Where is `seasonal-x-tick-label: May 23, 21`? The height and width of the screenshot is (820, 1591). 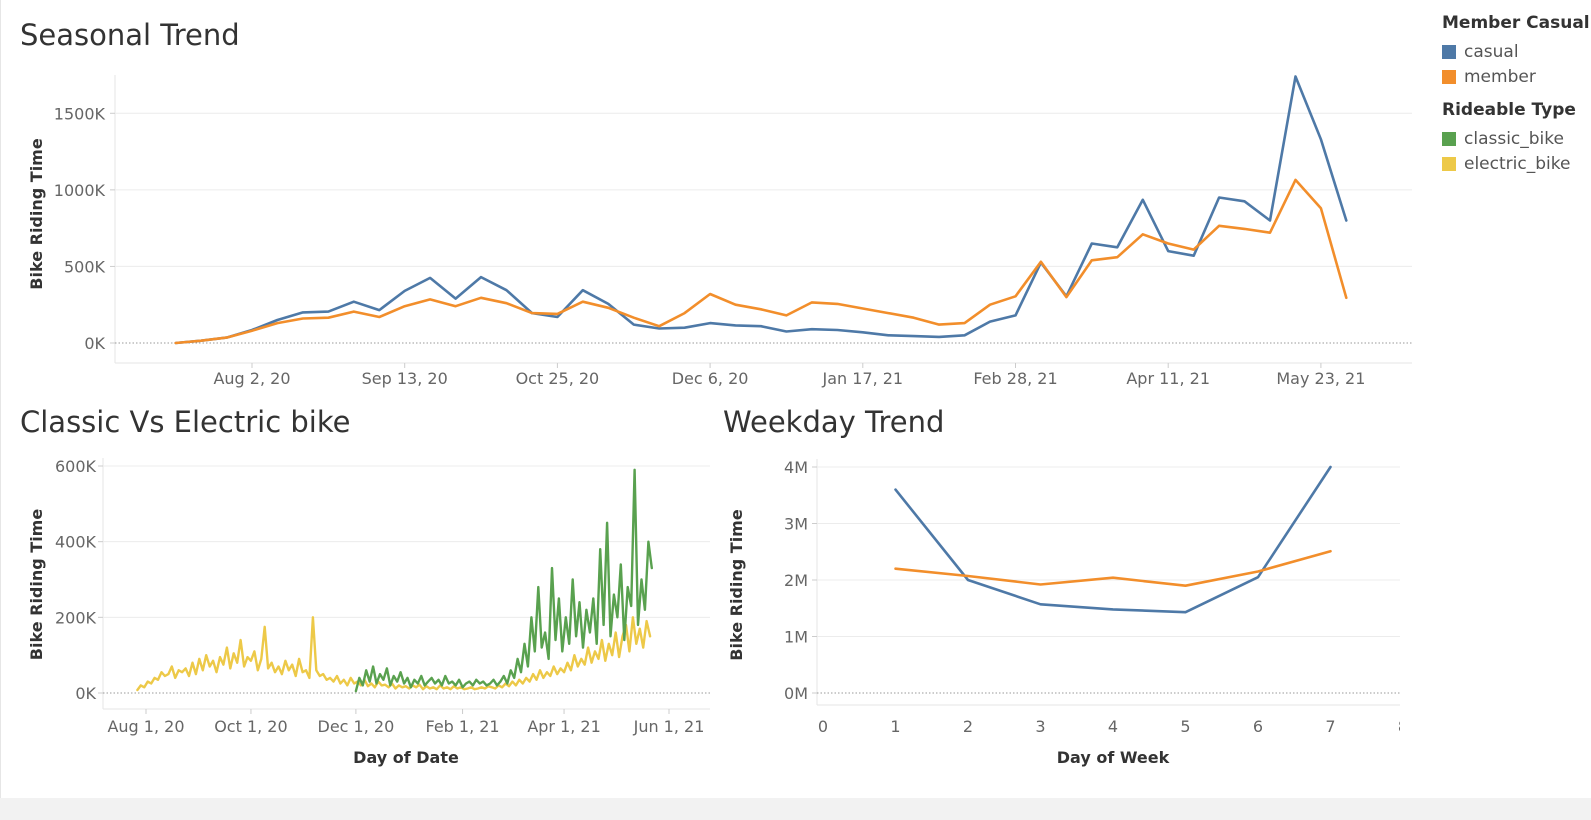
seasonal-x-tick-label: May 23, 21 is located at coordinates (1320, 378).